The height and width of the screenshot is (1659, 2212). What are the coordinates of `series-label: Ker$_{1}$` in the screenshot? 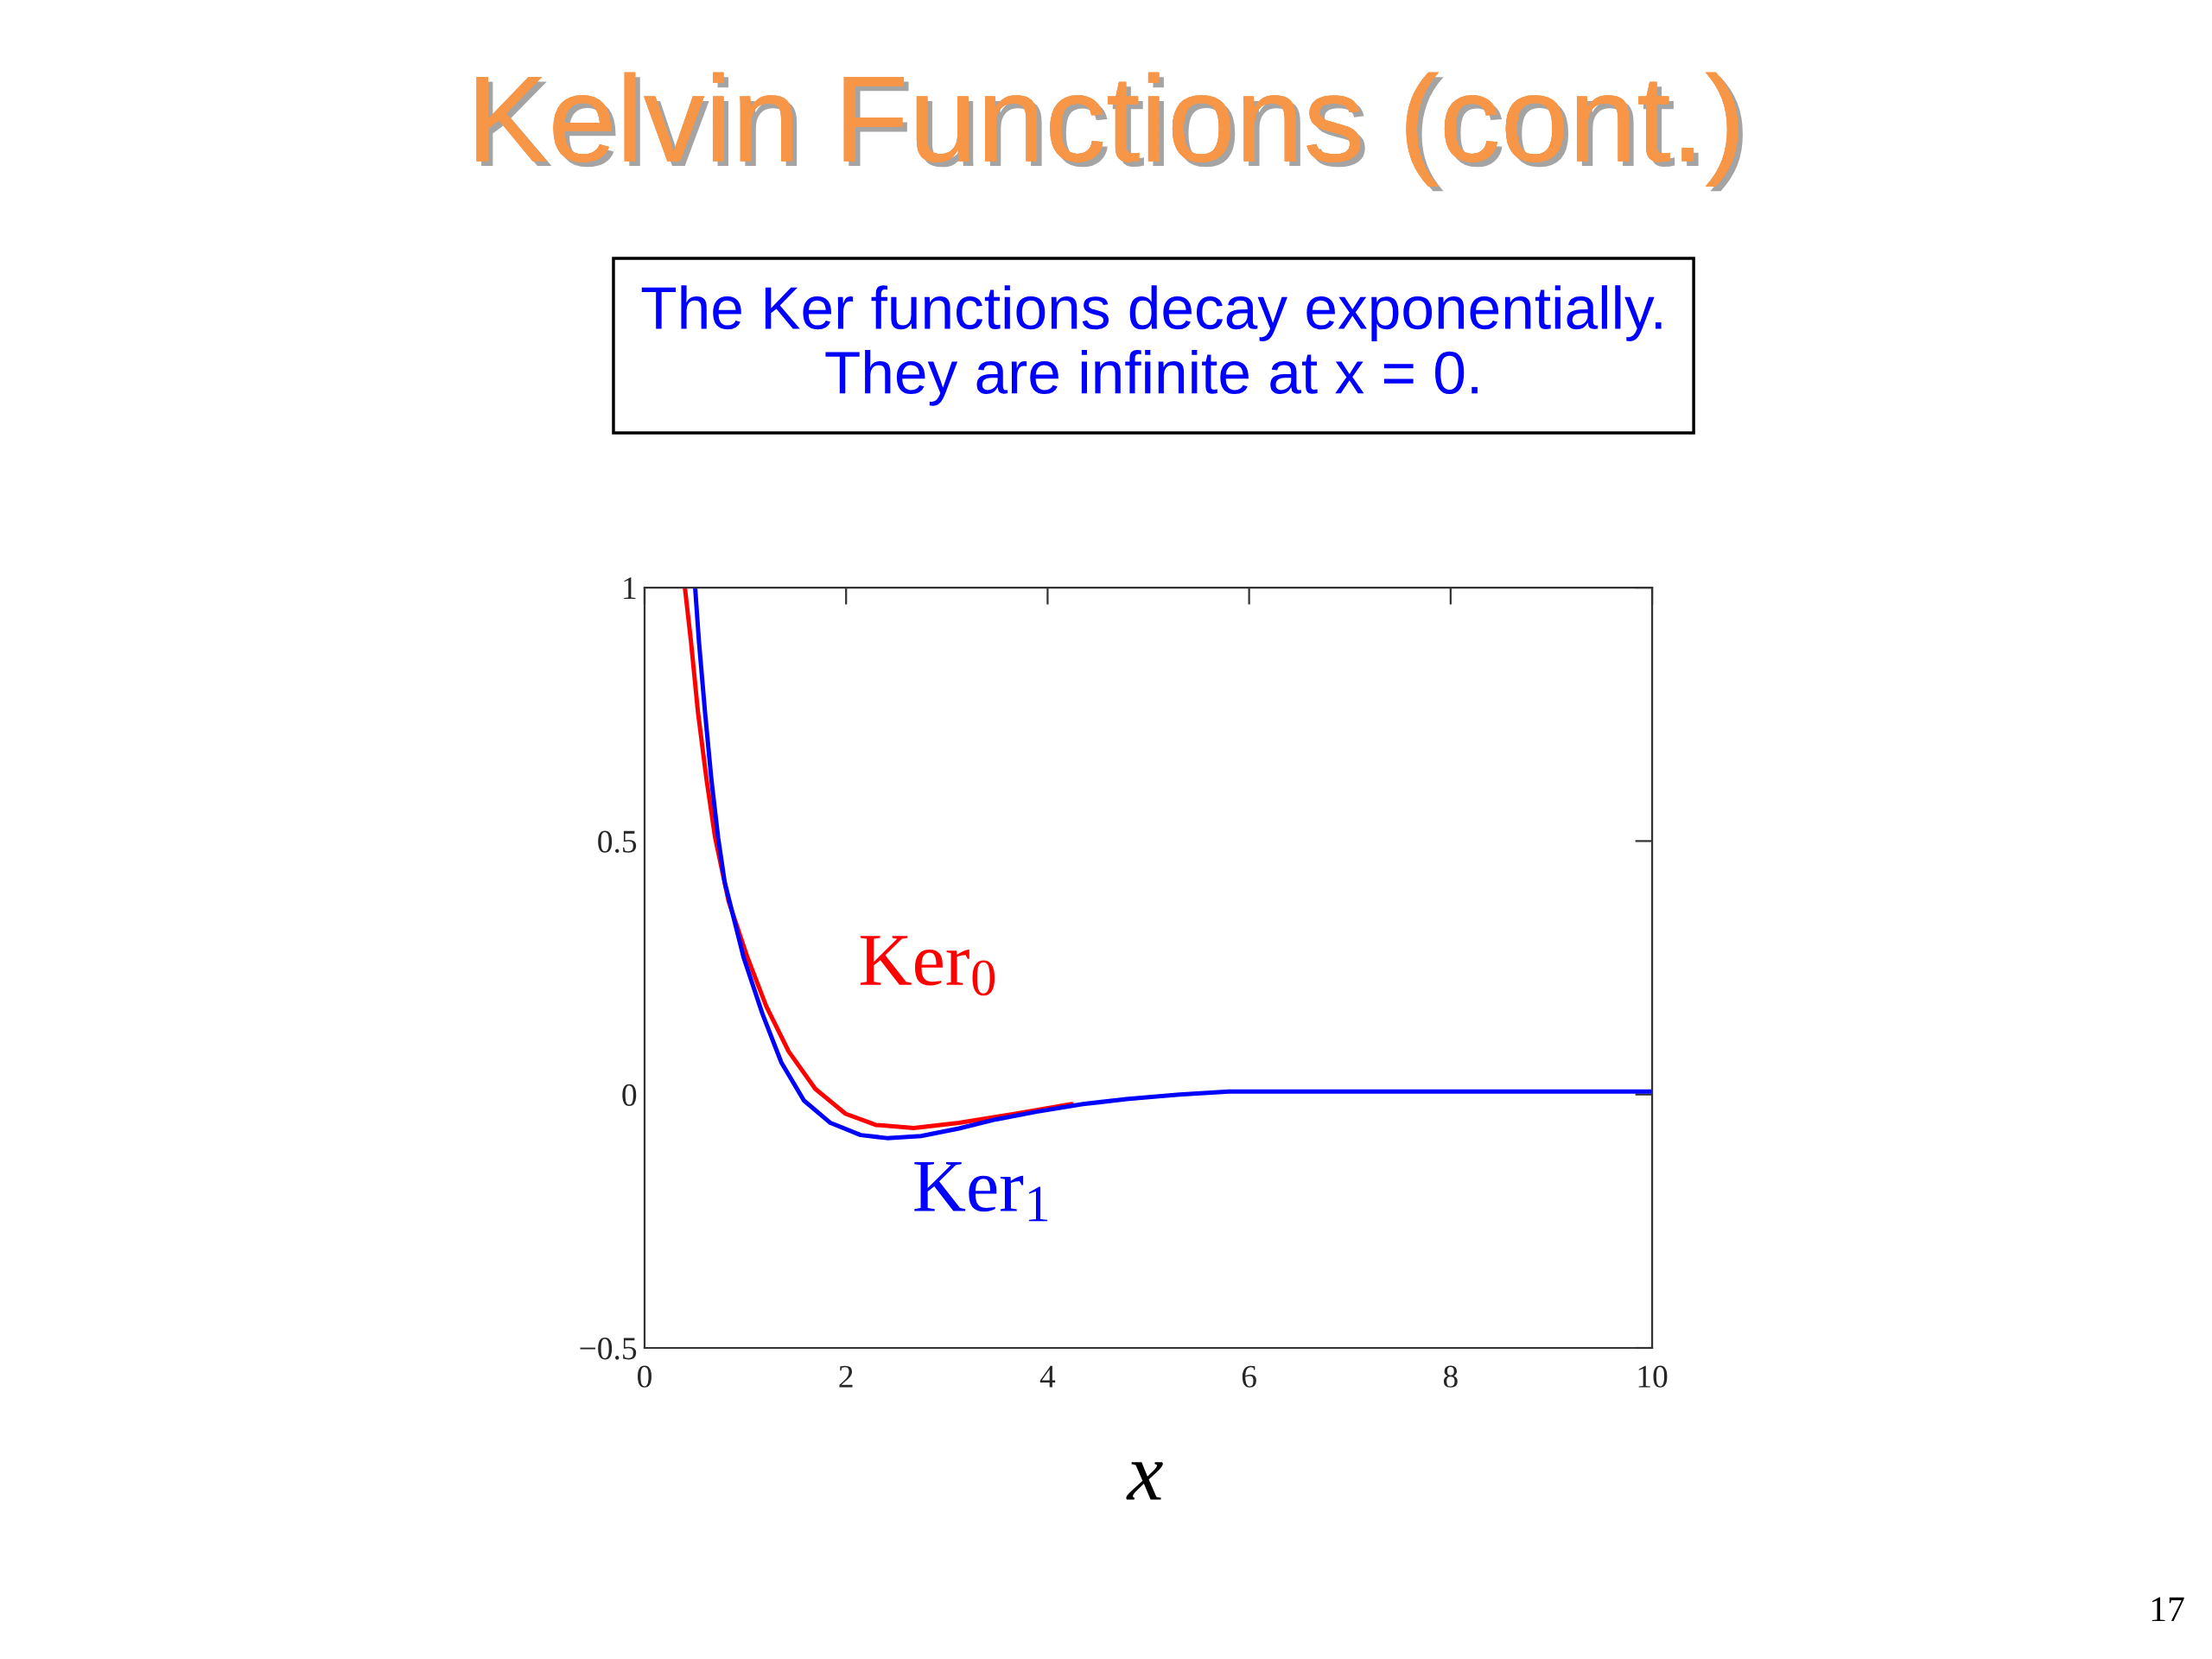 It's located at (981, 1192).